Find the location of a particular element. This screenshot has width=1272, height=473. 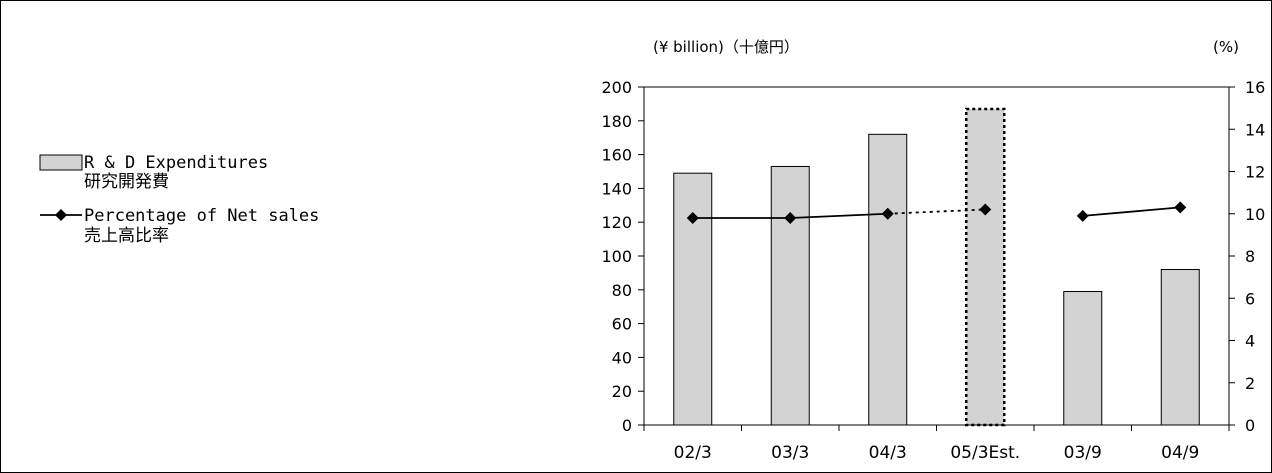

legend-line-marker is located at coordinates (61, 215).